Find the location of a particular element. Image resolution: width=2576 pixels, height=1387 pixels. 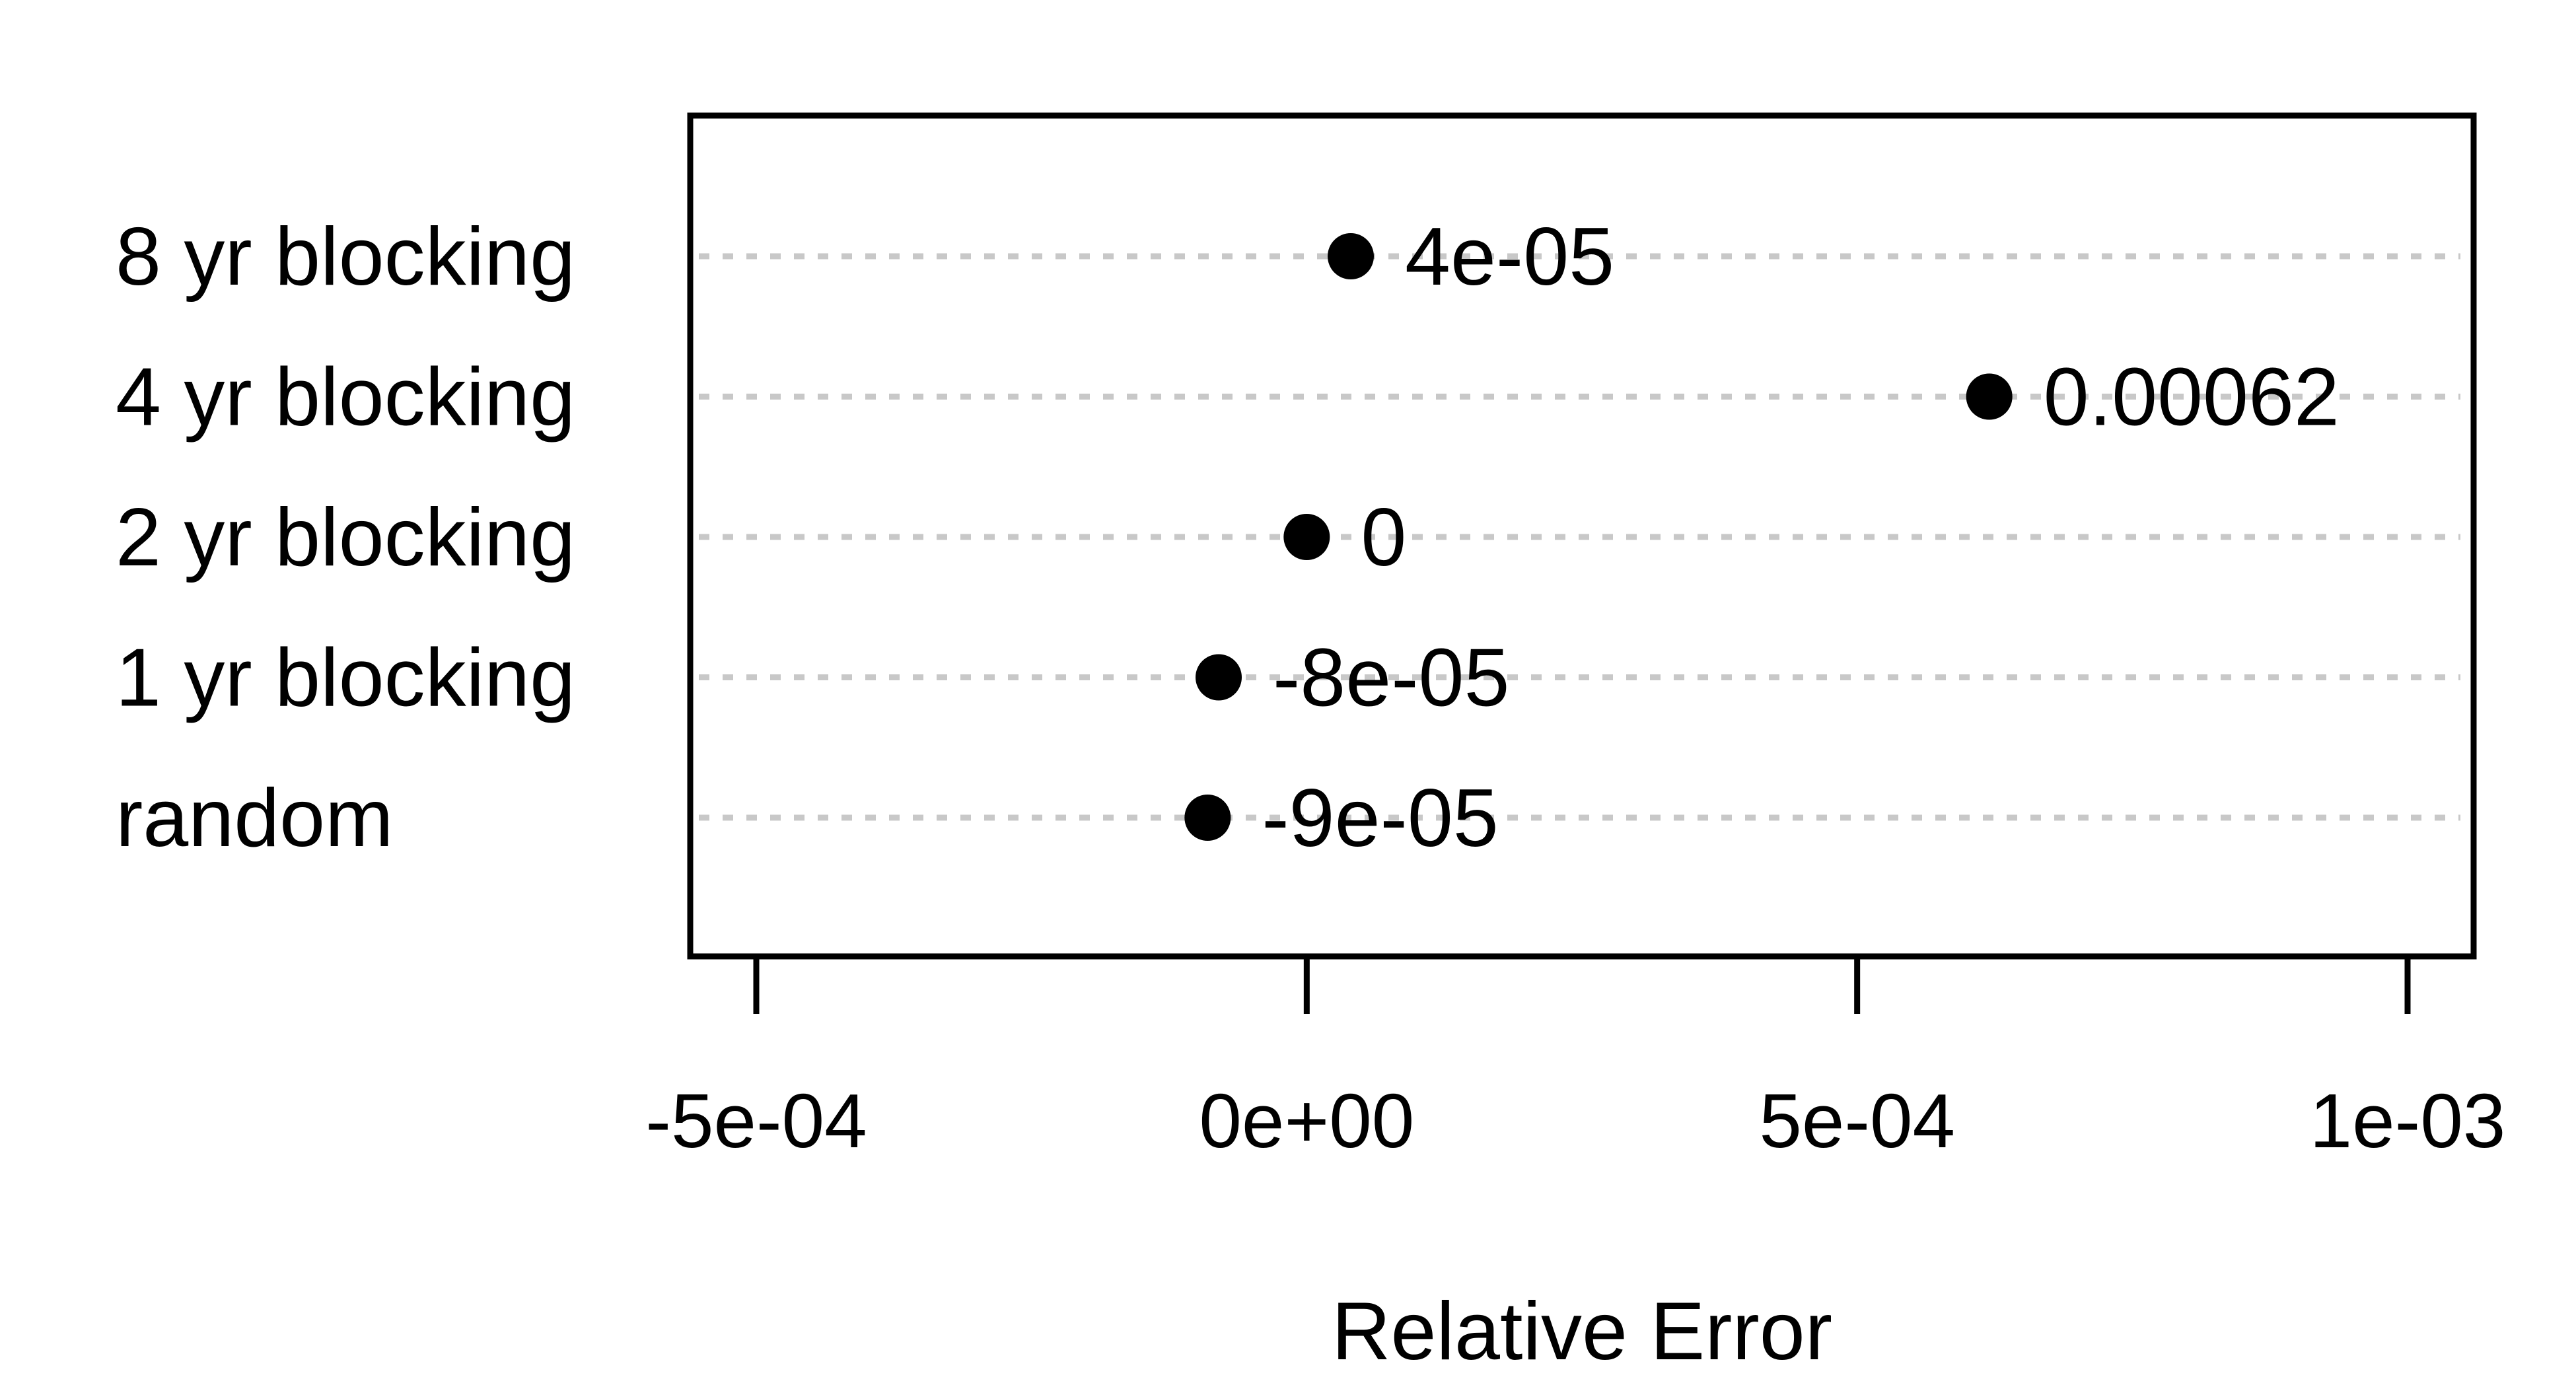

data-label: 0.00062 is located at coordinates (2192, 397).